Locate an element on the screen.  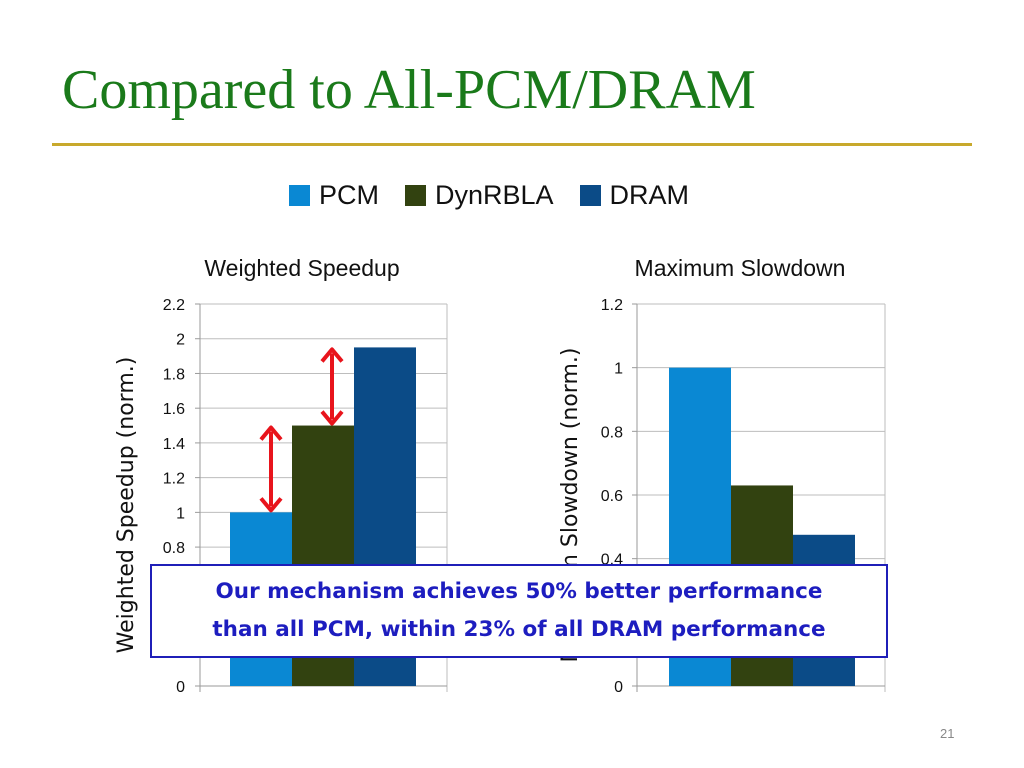
weighted-speedup-tick-label: 2 is located at coordinates (180, 340).